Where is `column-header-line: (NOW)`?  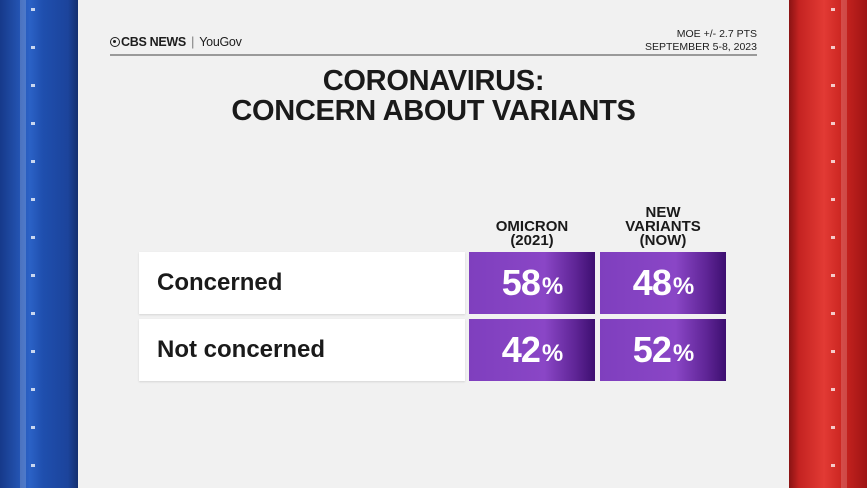
column-header-line: (NOW) is located at coordinates (663, 240).